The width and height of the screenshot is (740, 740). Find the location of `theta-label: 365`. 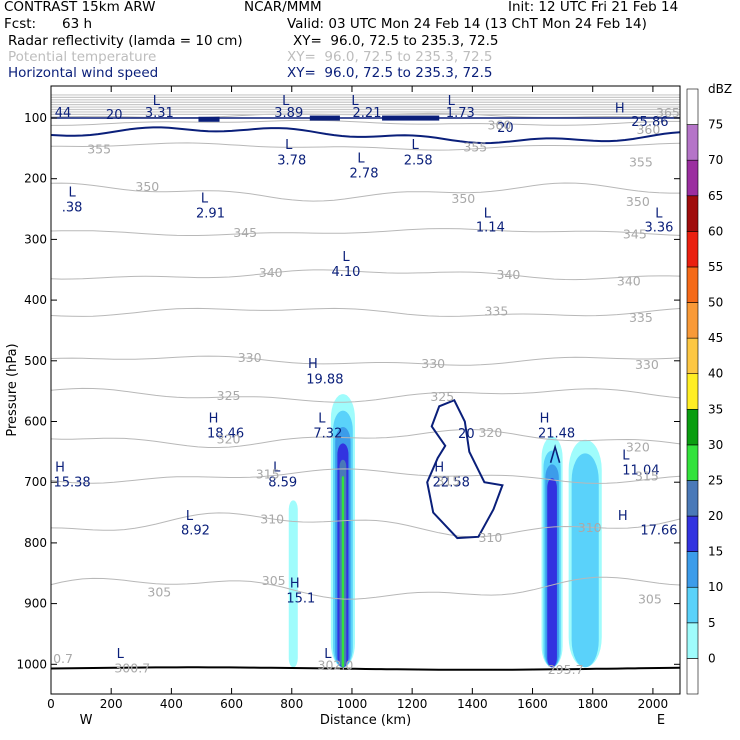

theta-label: 365 is located at coordinates (668, 112).